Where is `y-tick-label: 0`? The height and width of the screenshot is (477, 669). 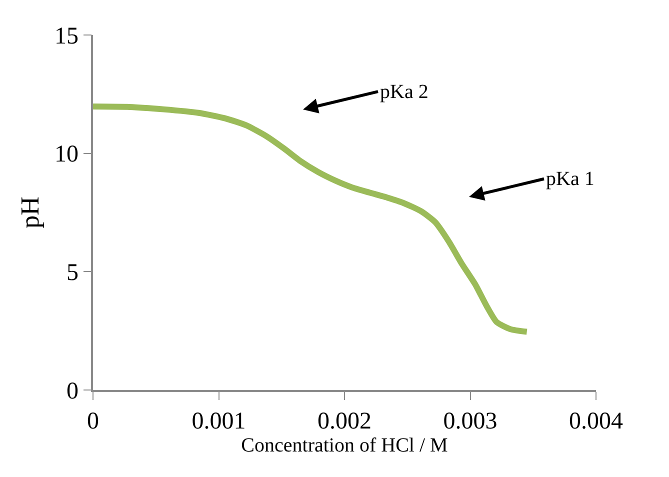 y-tick-label: 0 is located at coordinates (72, 391).